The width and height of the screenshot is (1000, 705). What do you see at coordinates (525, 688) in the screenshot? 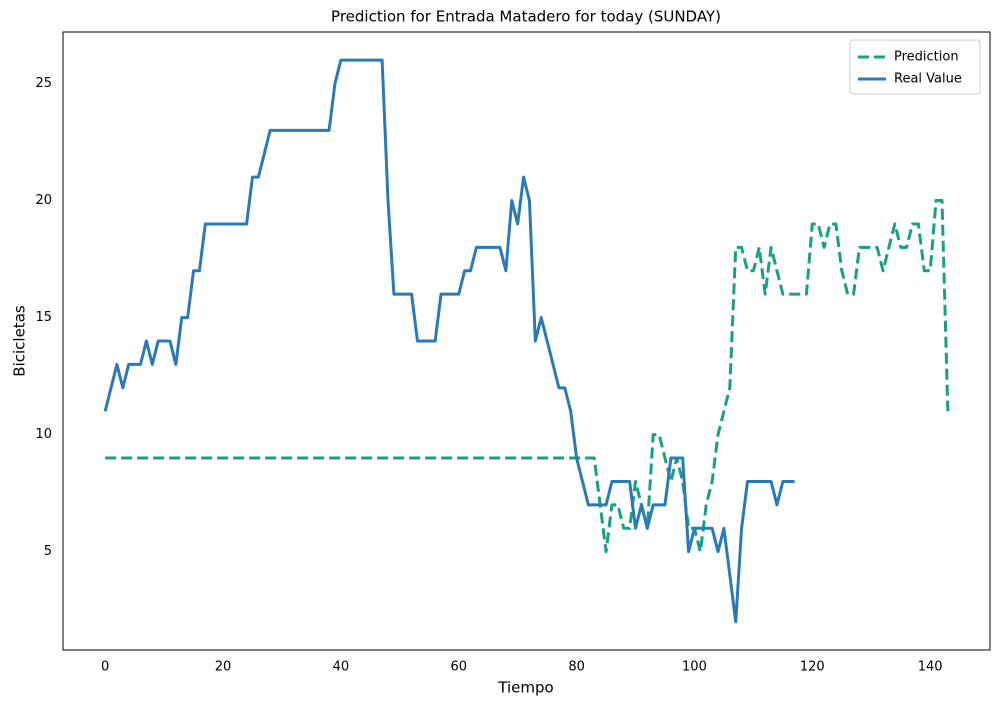
I see `x-axis-label: Tiempo` at bounding box center [525, 688].